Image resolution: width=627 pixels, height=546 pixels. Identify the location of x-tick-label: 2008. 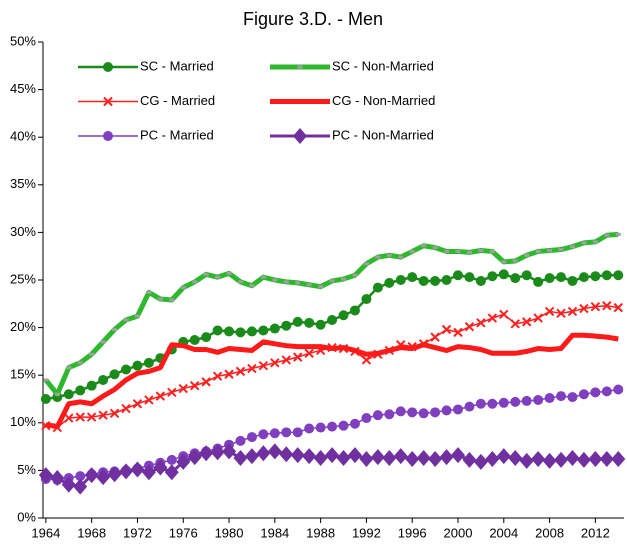
(549, 532).